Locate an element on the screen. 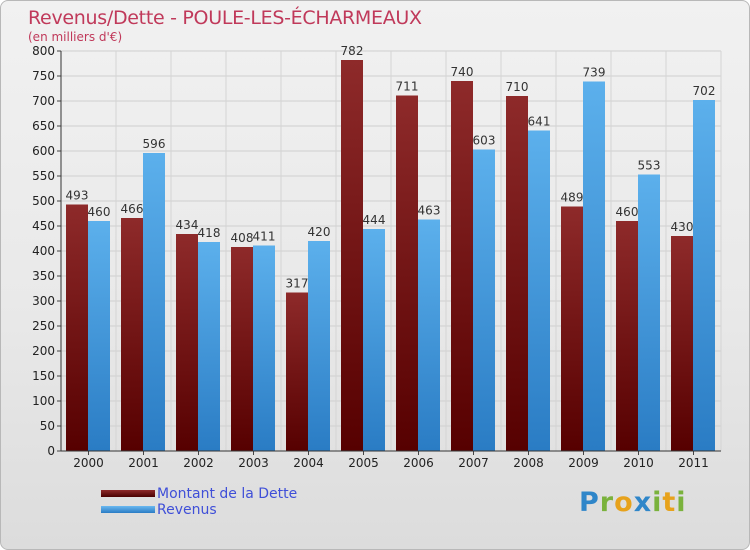 The height and width of the screenshot is (550, 750). x-tick-label: 2009 is located at coordinates (583, 463).